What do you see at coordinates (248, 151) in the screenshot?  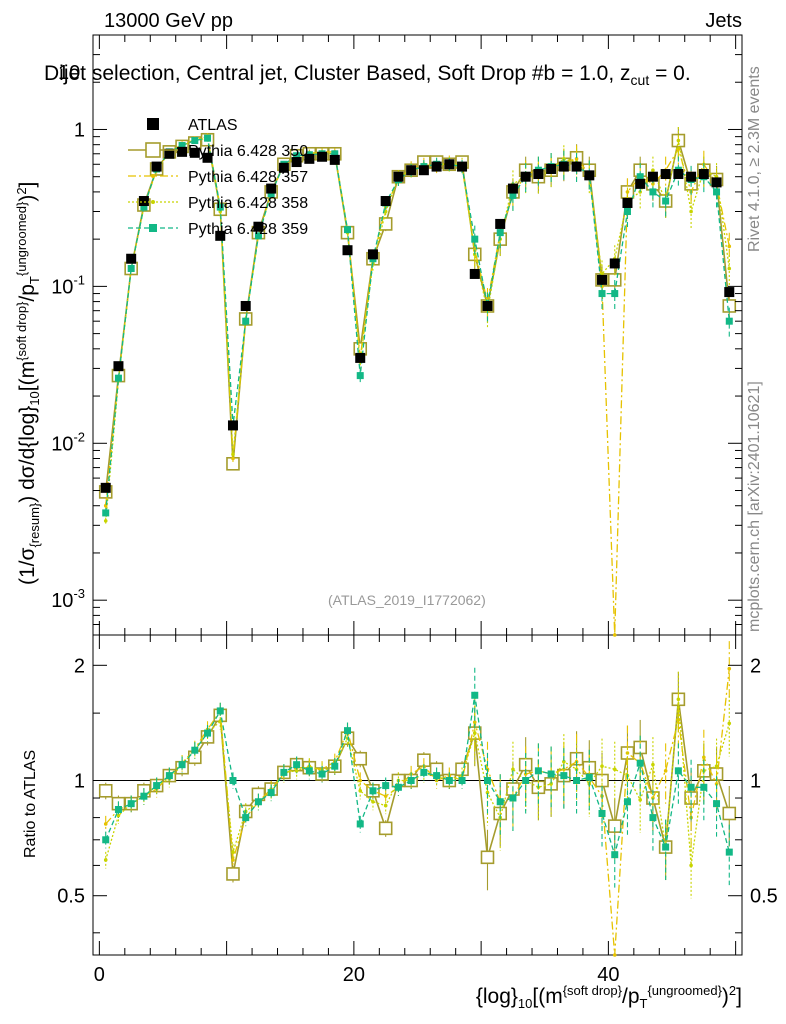 I see `legend-label-pythia-6-428-350: Pythia 6.428 350` at bounding box center [248, 151].